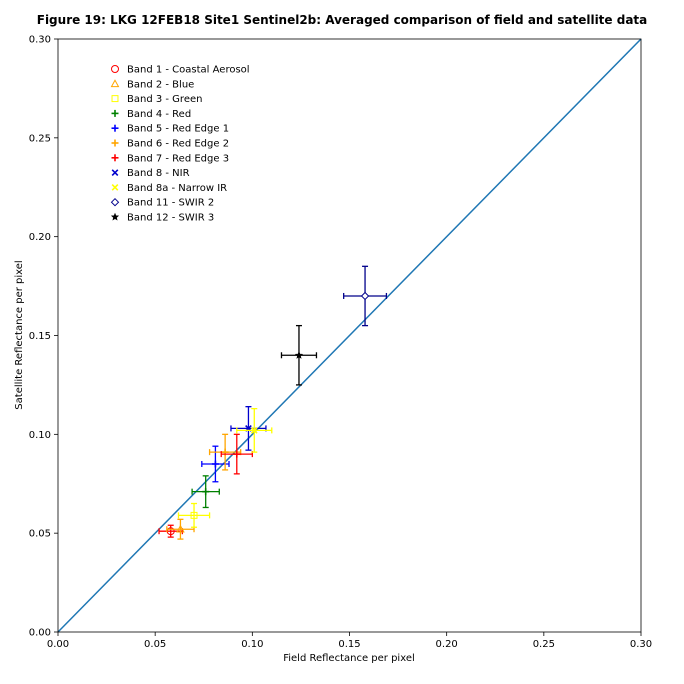  What do you see at coordinates (40, 138) in the screenshot?
I see `y-tick-label: 0.25` at bounding box center [40, 138].